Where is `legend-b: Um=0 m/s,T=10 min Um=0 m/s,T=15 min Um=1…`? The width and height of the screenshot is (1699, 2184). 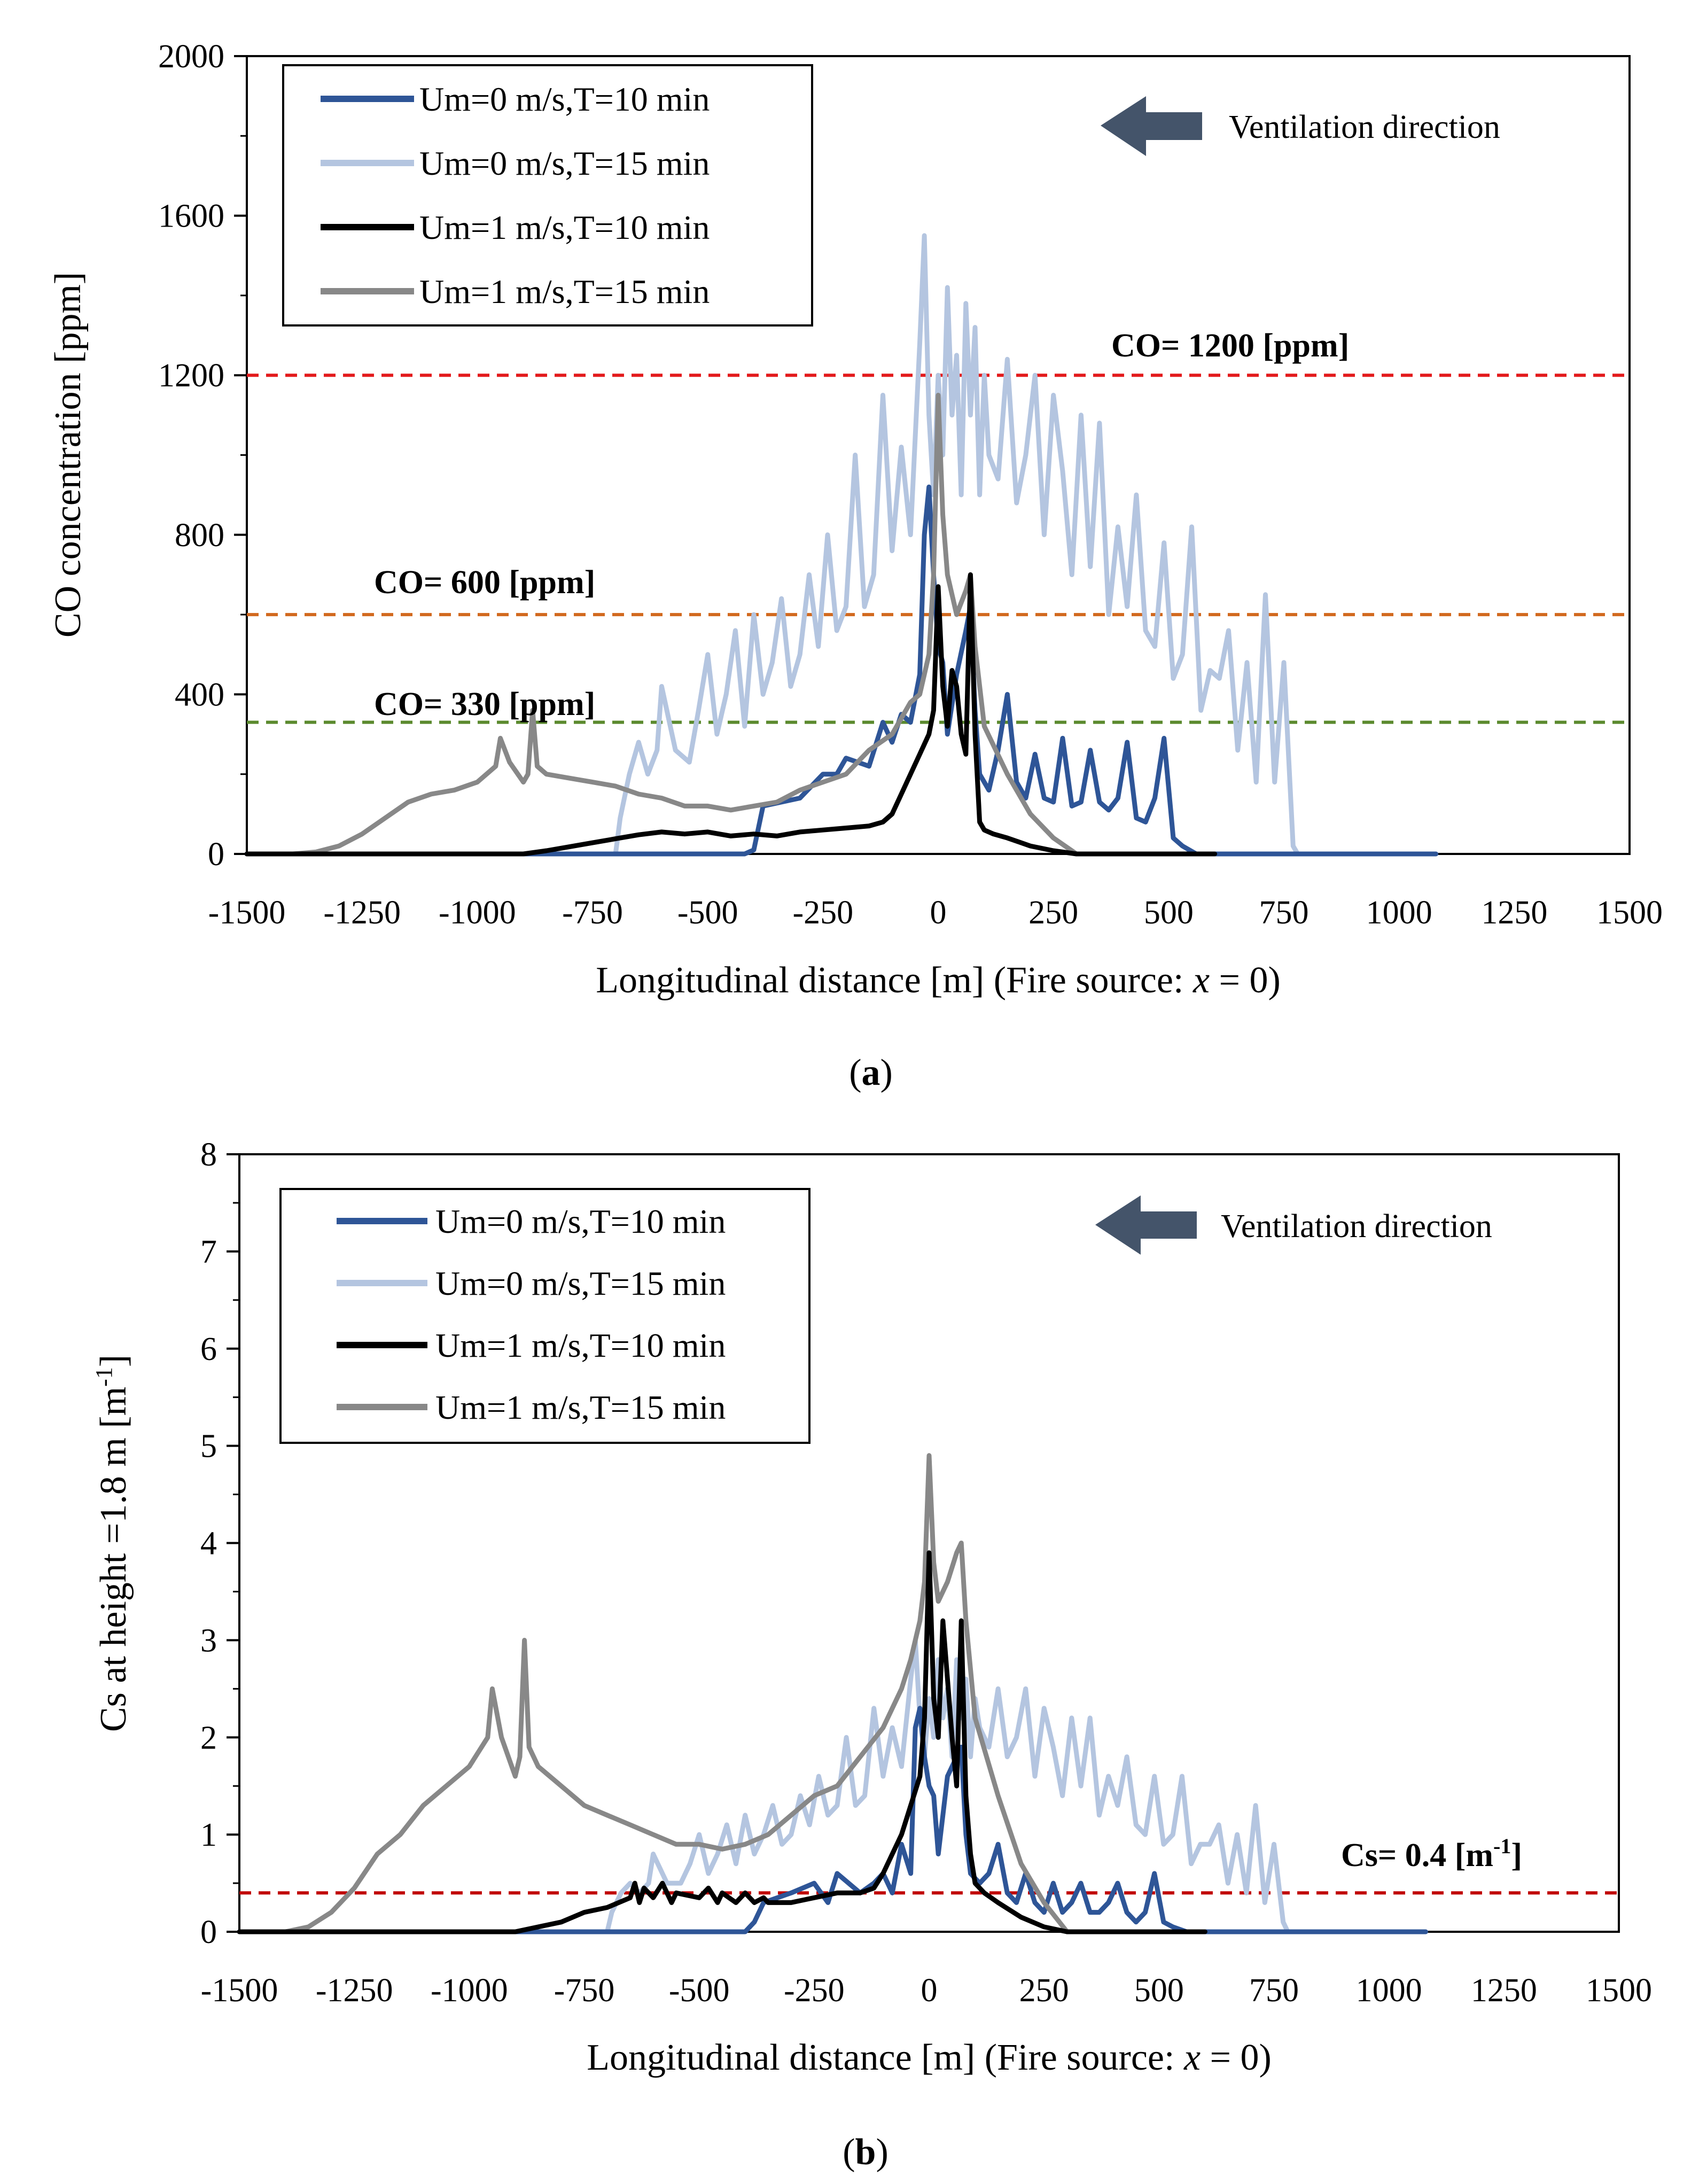 legend-b: Um=0 m/s,T=10 min Um=0 m/s,T=15 min Um=1… is located at coordinates (545, 1316).